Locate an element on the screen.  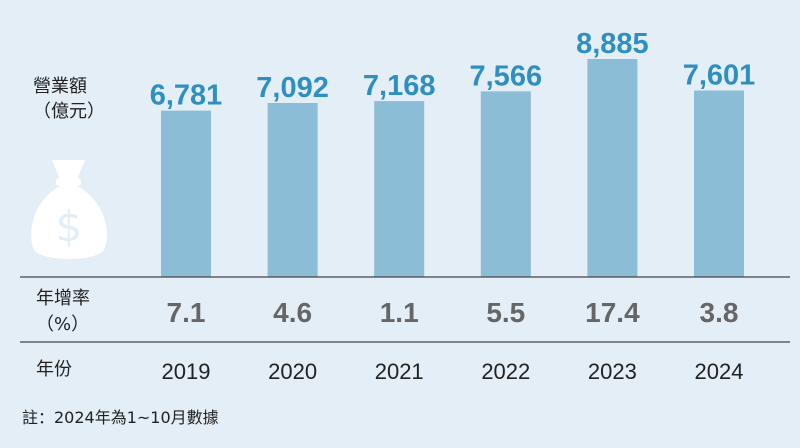
growth-rate-label: 年增率 （%） is located at coordinates (63, 312).